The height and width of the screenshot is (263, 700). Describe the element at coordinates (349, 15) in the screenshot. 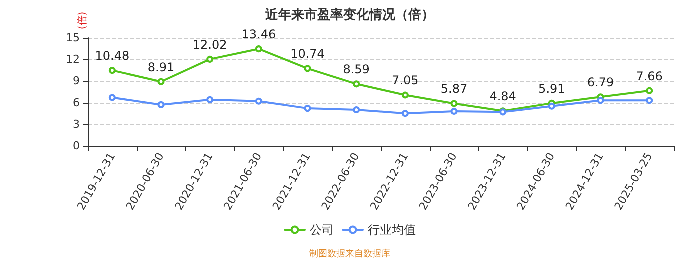

I see `chart-title: 近年来市盈率变化情况（倍）` at that location.